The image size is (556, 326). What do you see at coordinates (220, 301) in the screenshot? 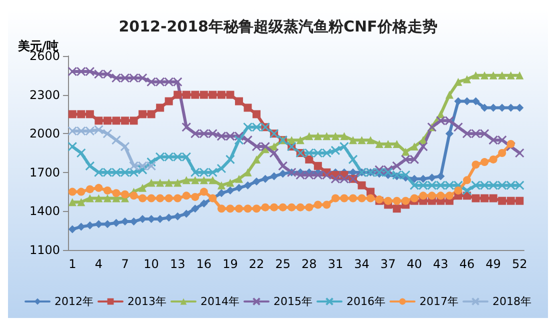
I see `legend-label: 2014年` at bounding box center [220, 301].